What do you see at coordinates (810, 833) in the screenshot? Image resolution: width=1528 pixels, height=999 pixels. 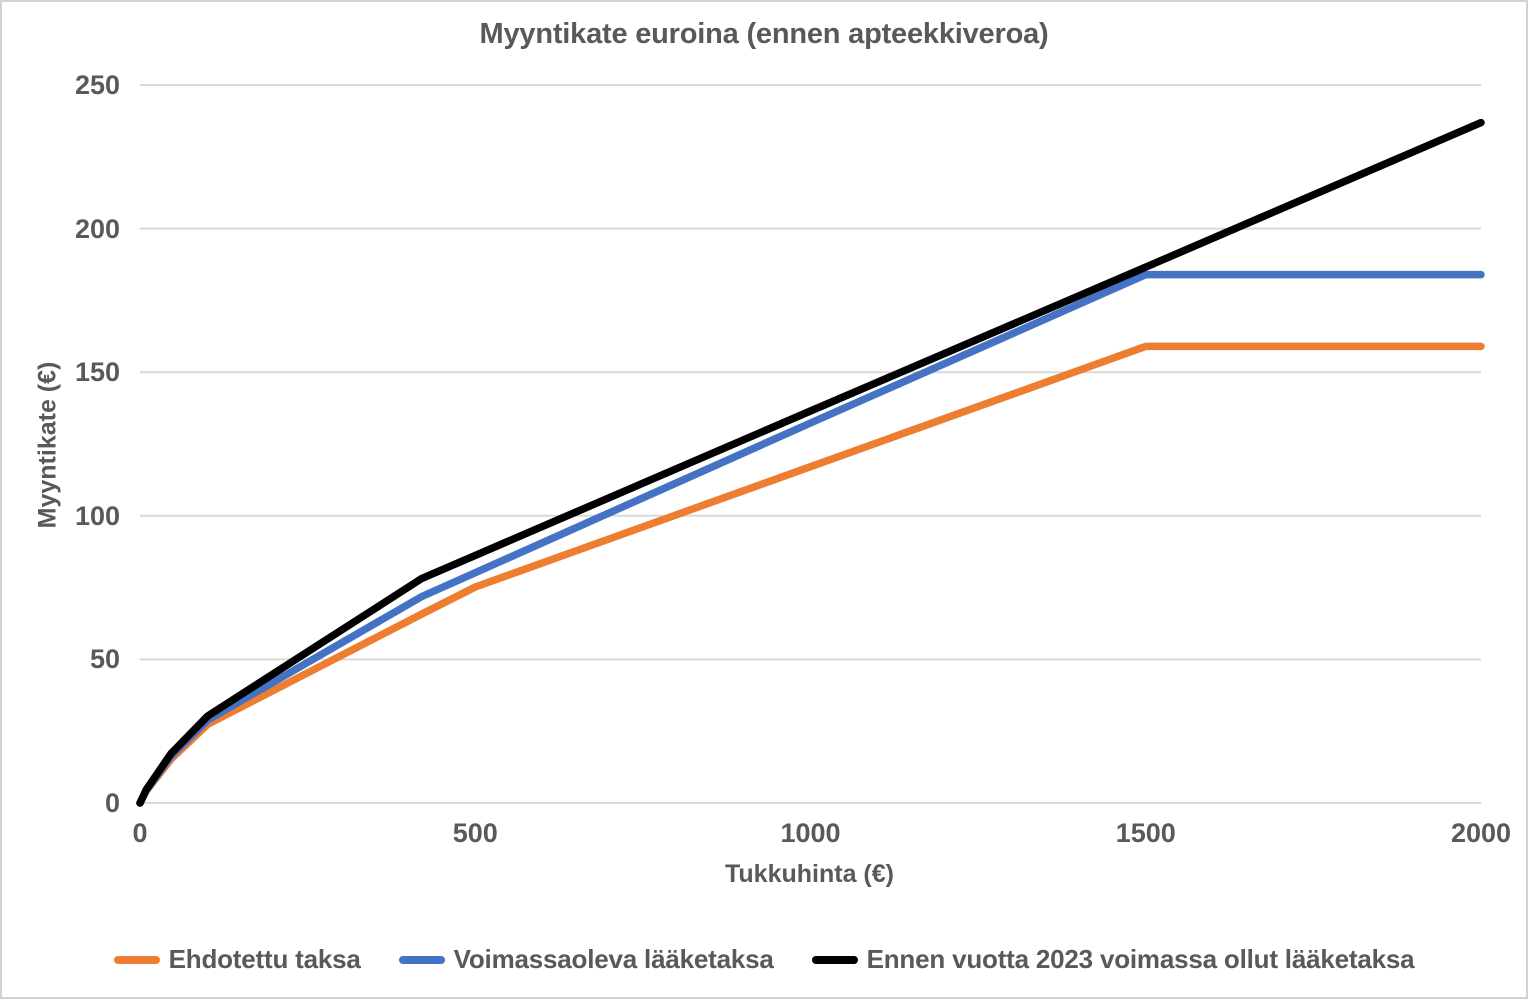 I see `x-tick-label: 1000` at bounding box center [810, 833].